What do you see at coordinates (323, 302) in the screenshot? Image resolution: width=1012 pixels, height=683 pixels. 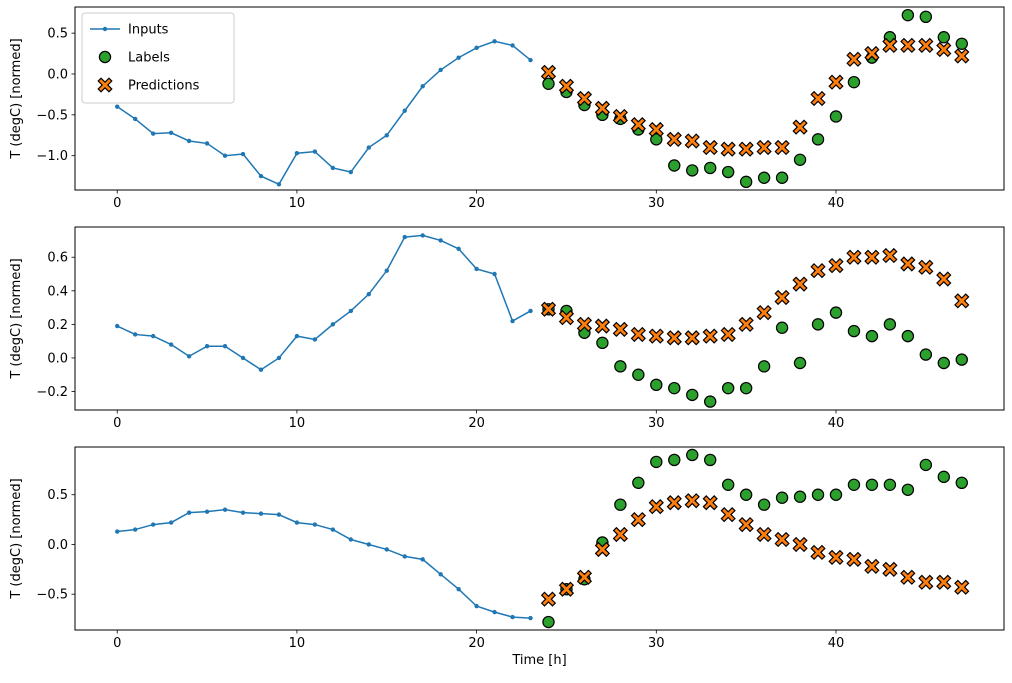 I see `inputs-line` at bounding box center [323, 302].